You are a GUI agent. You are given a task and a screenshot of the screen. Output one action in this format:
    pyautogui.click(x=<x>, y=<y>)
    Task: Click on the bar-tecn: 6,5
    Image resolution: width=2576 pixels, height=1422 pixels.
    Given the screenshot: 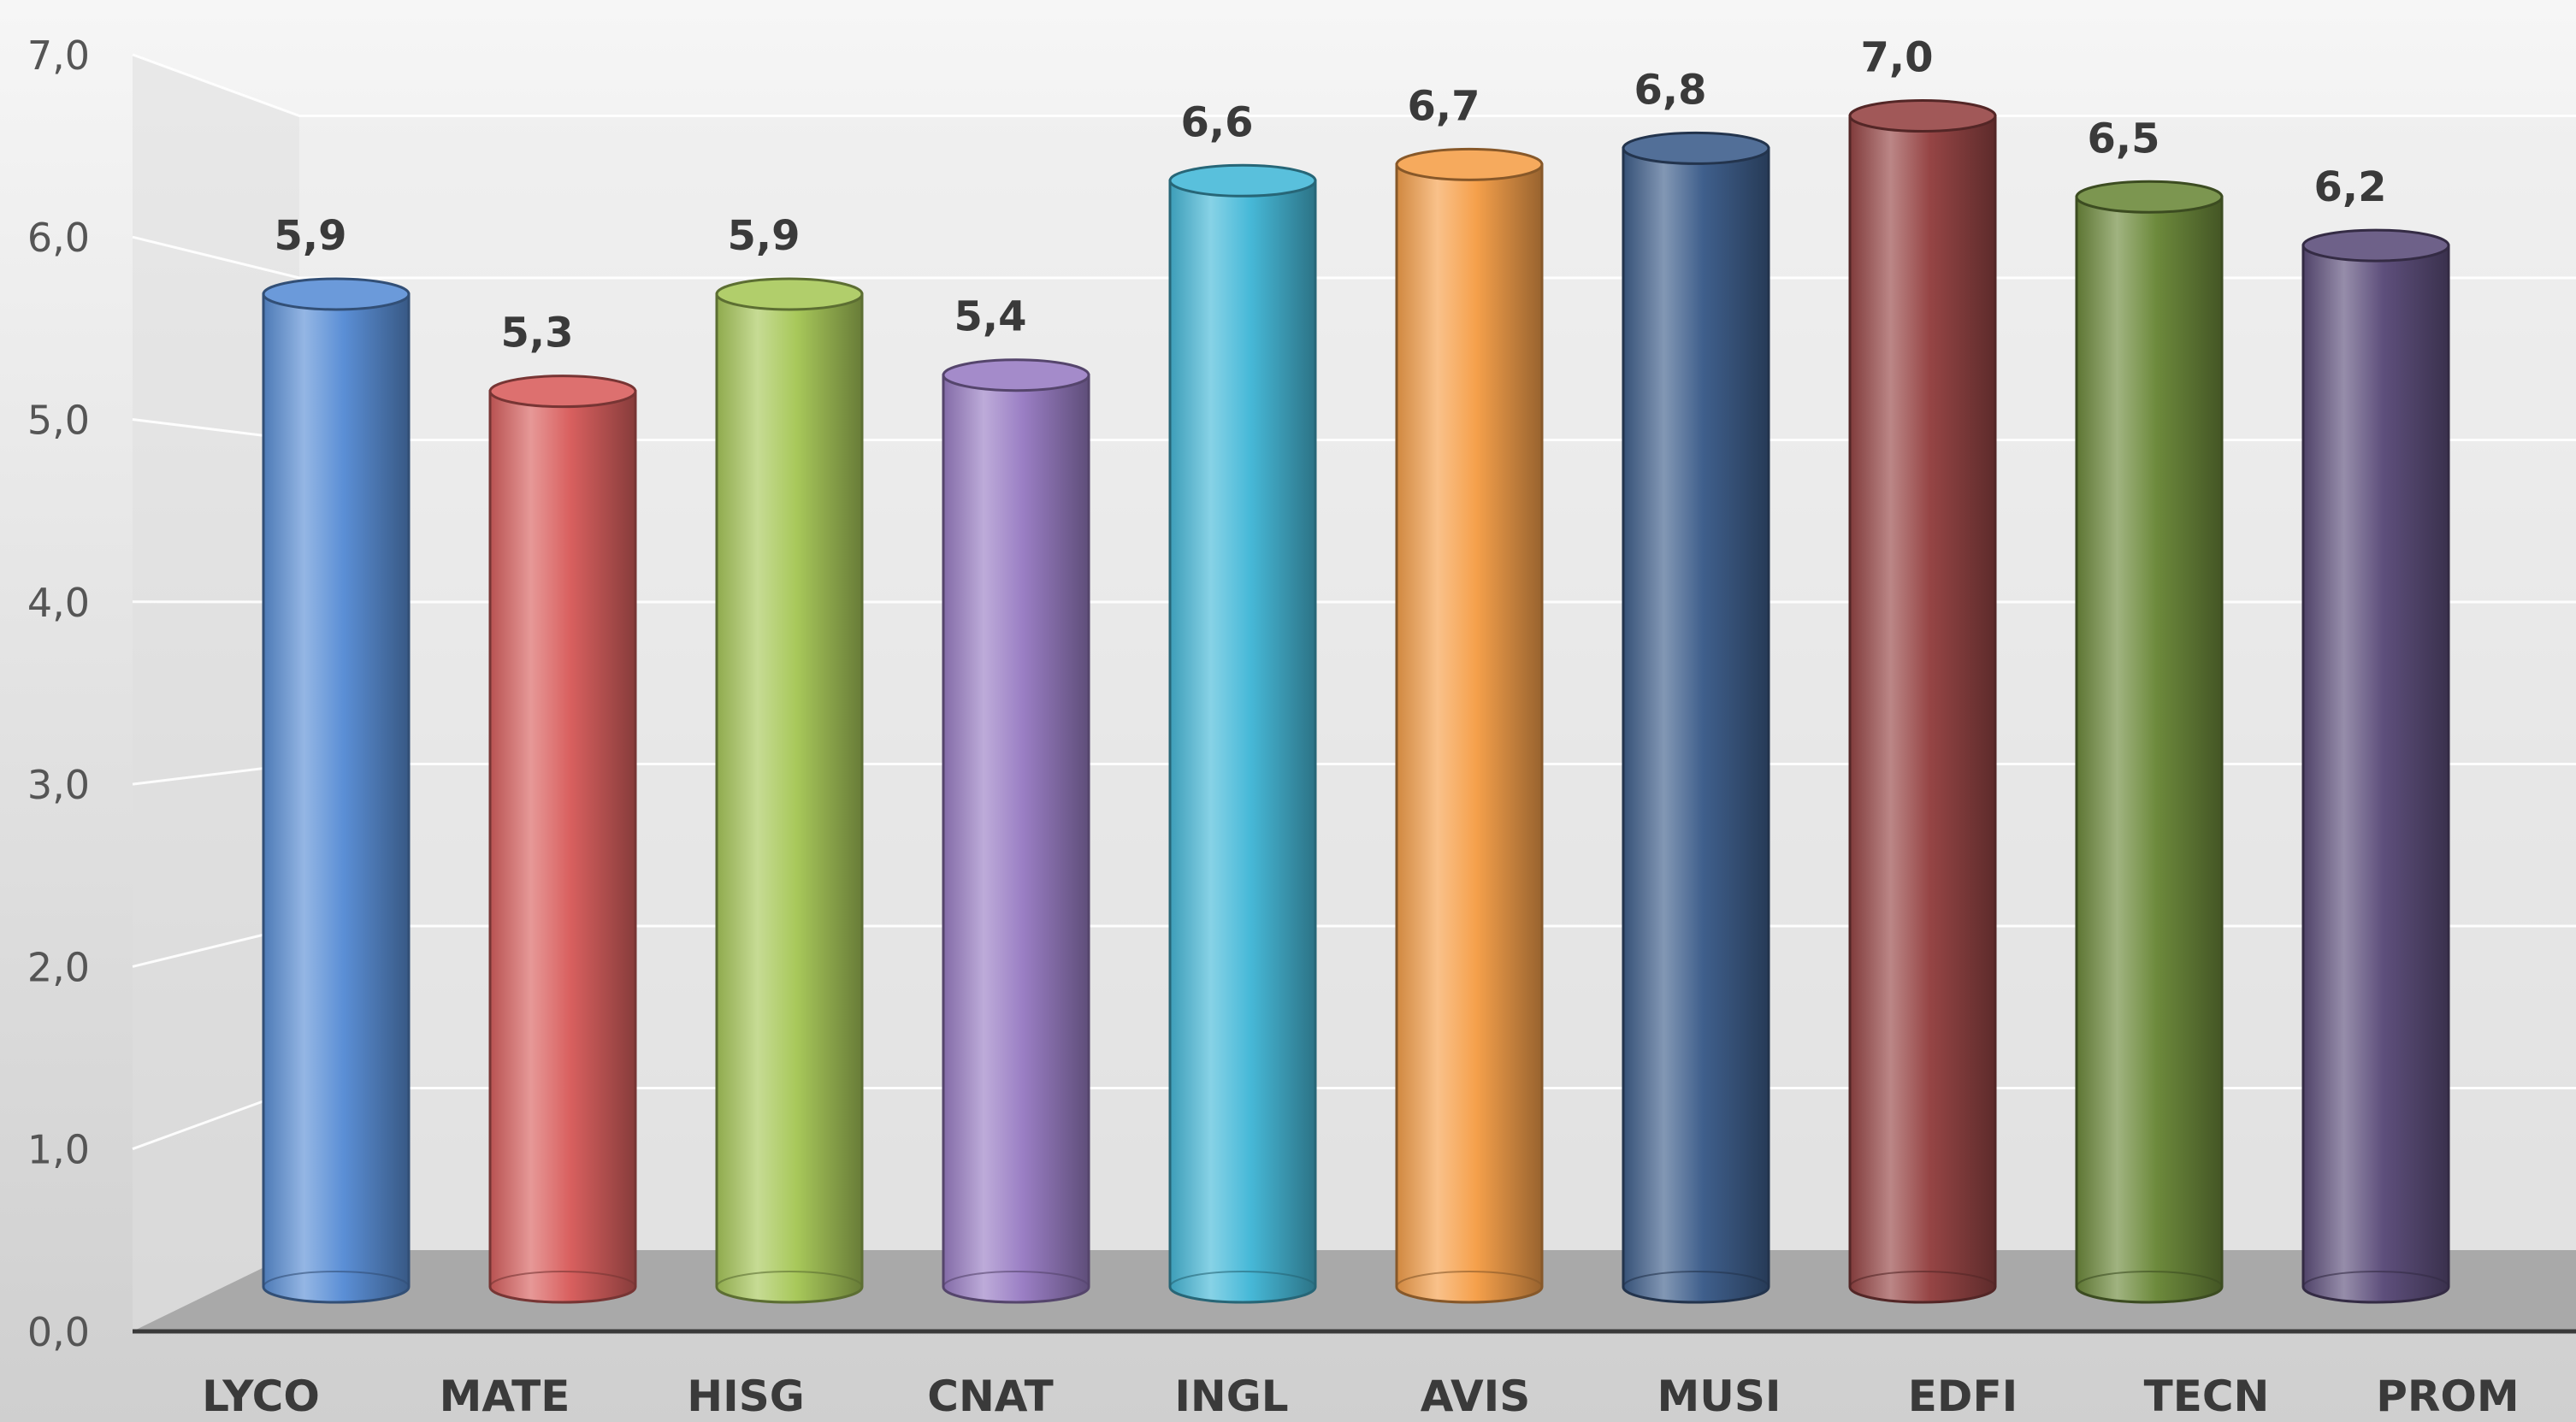 What is the action you would take?
    pyautogui.click(x=2149, y=709)
    